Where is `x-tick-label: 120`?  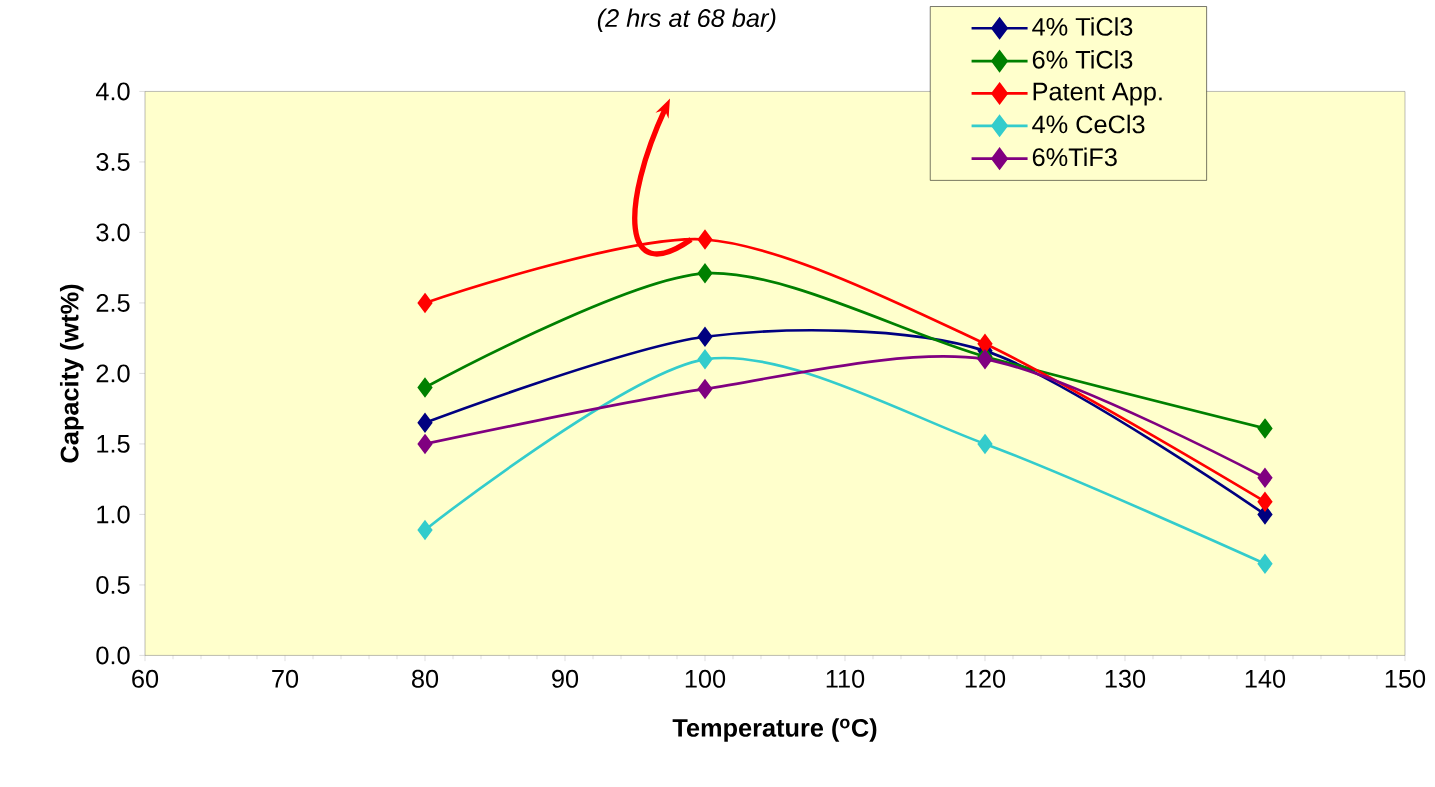
x-tick-label: 120 is located at coordinates (985, 678).